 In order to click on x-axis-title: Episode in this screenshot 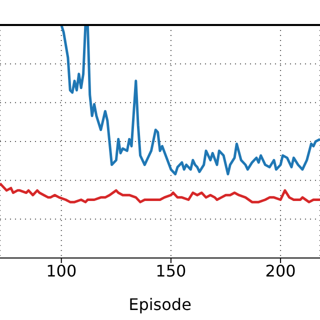, I will do `click(160, 304)`.